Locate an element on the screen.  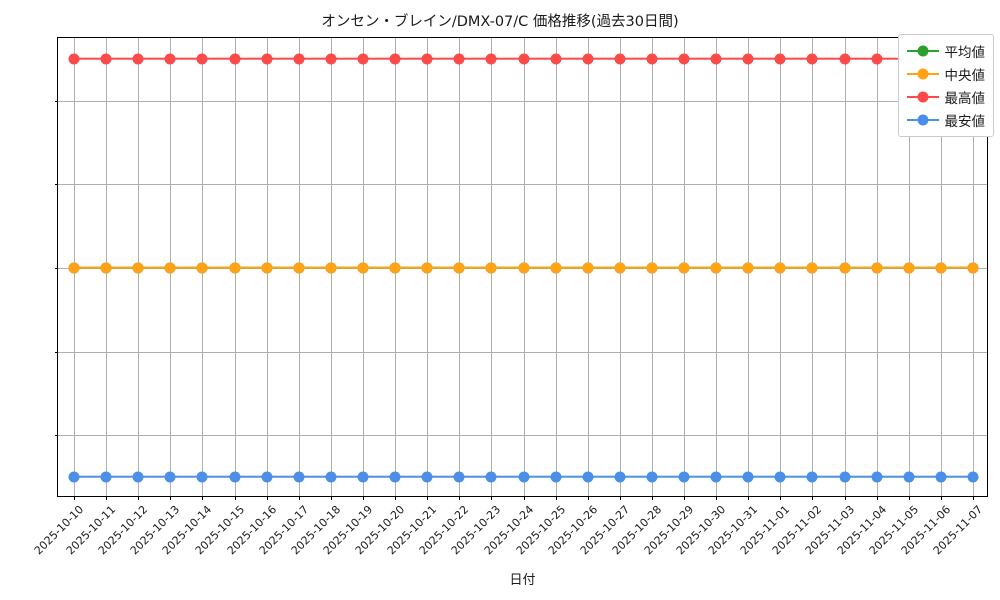
legend-item-4: 最安値 is located at coordinates (945, 119).